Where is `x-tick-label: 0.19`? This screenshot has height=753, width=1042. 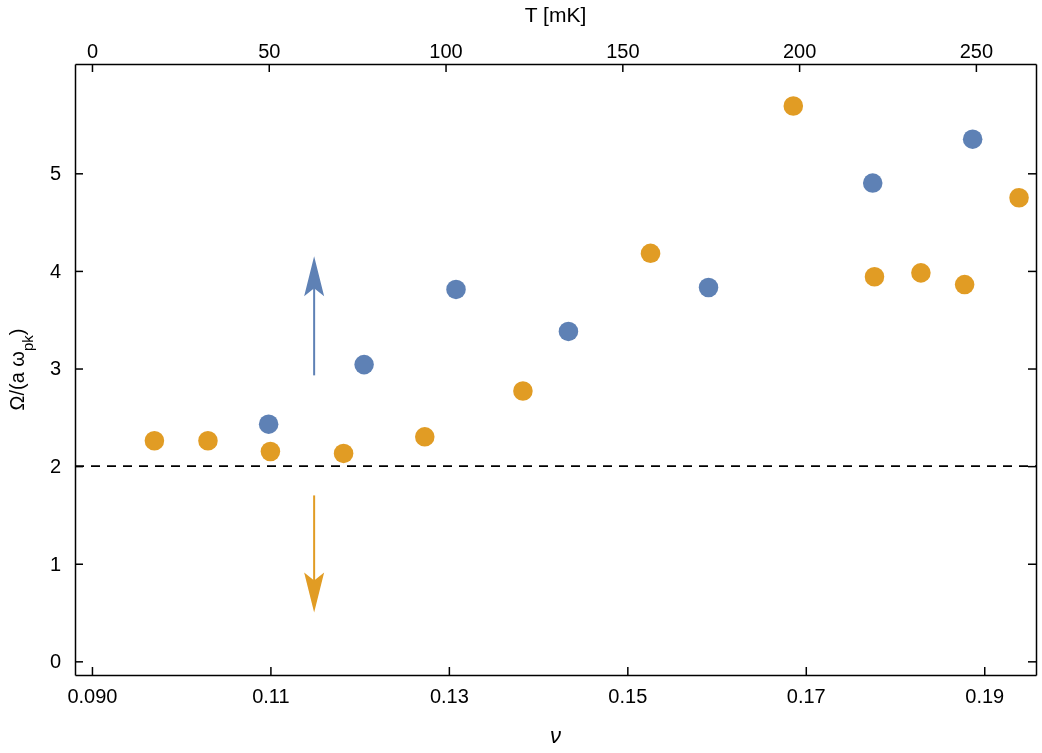
x-tick-label: 0.19 is located at coordinates (985, 696).